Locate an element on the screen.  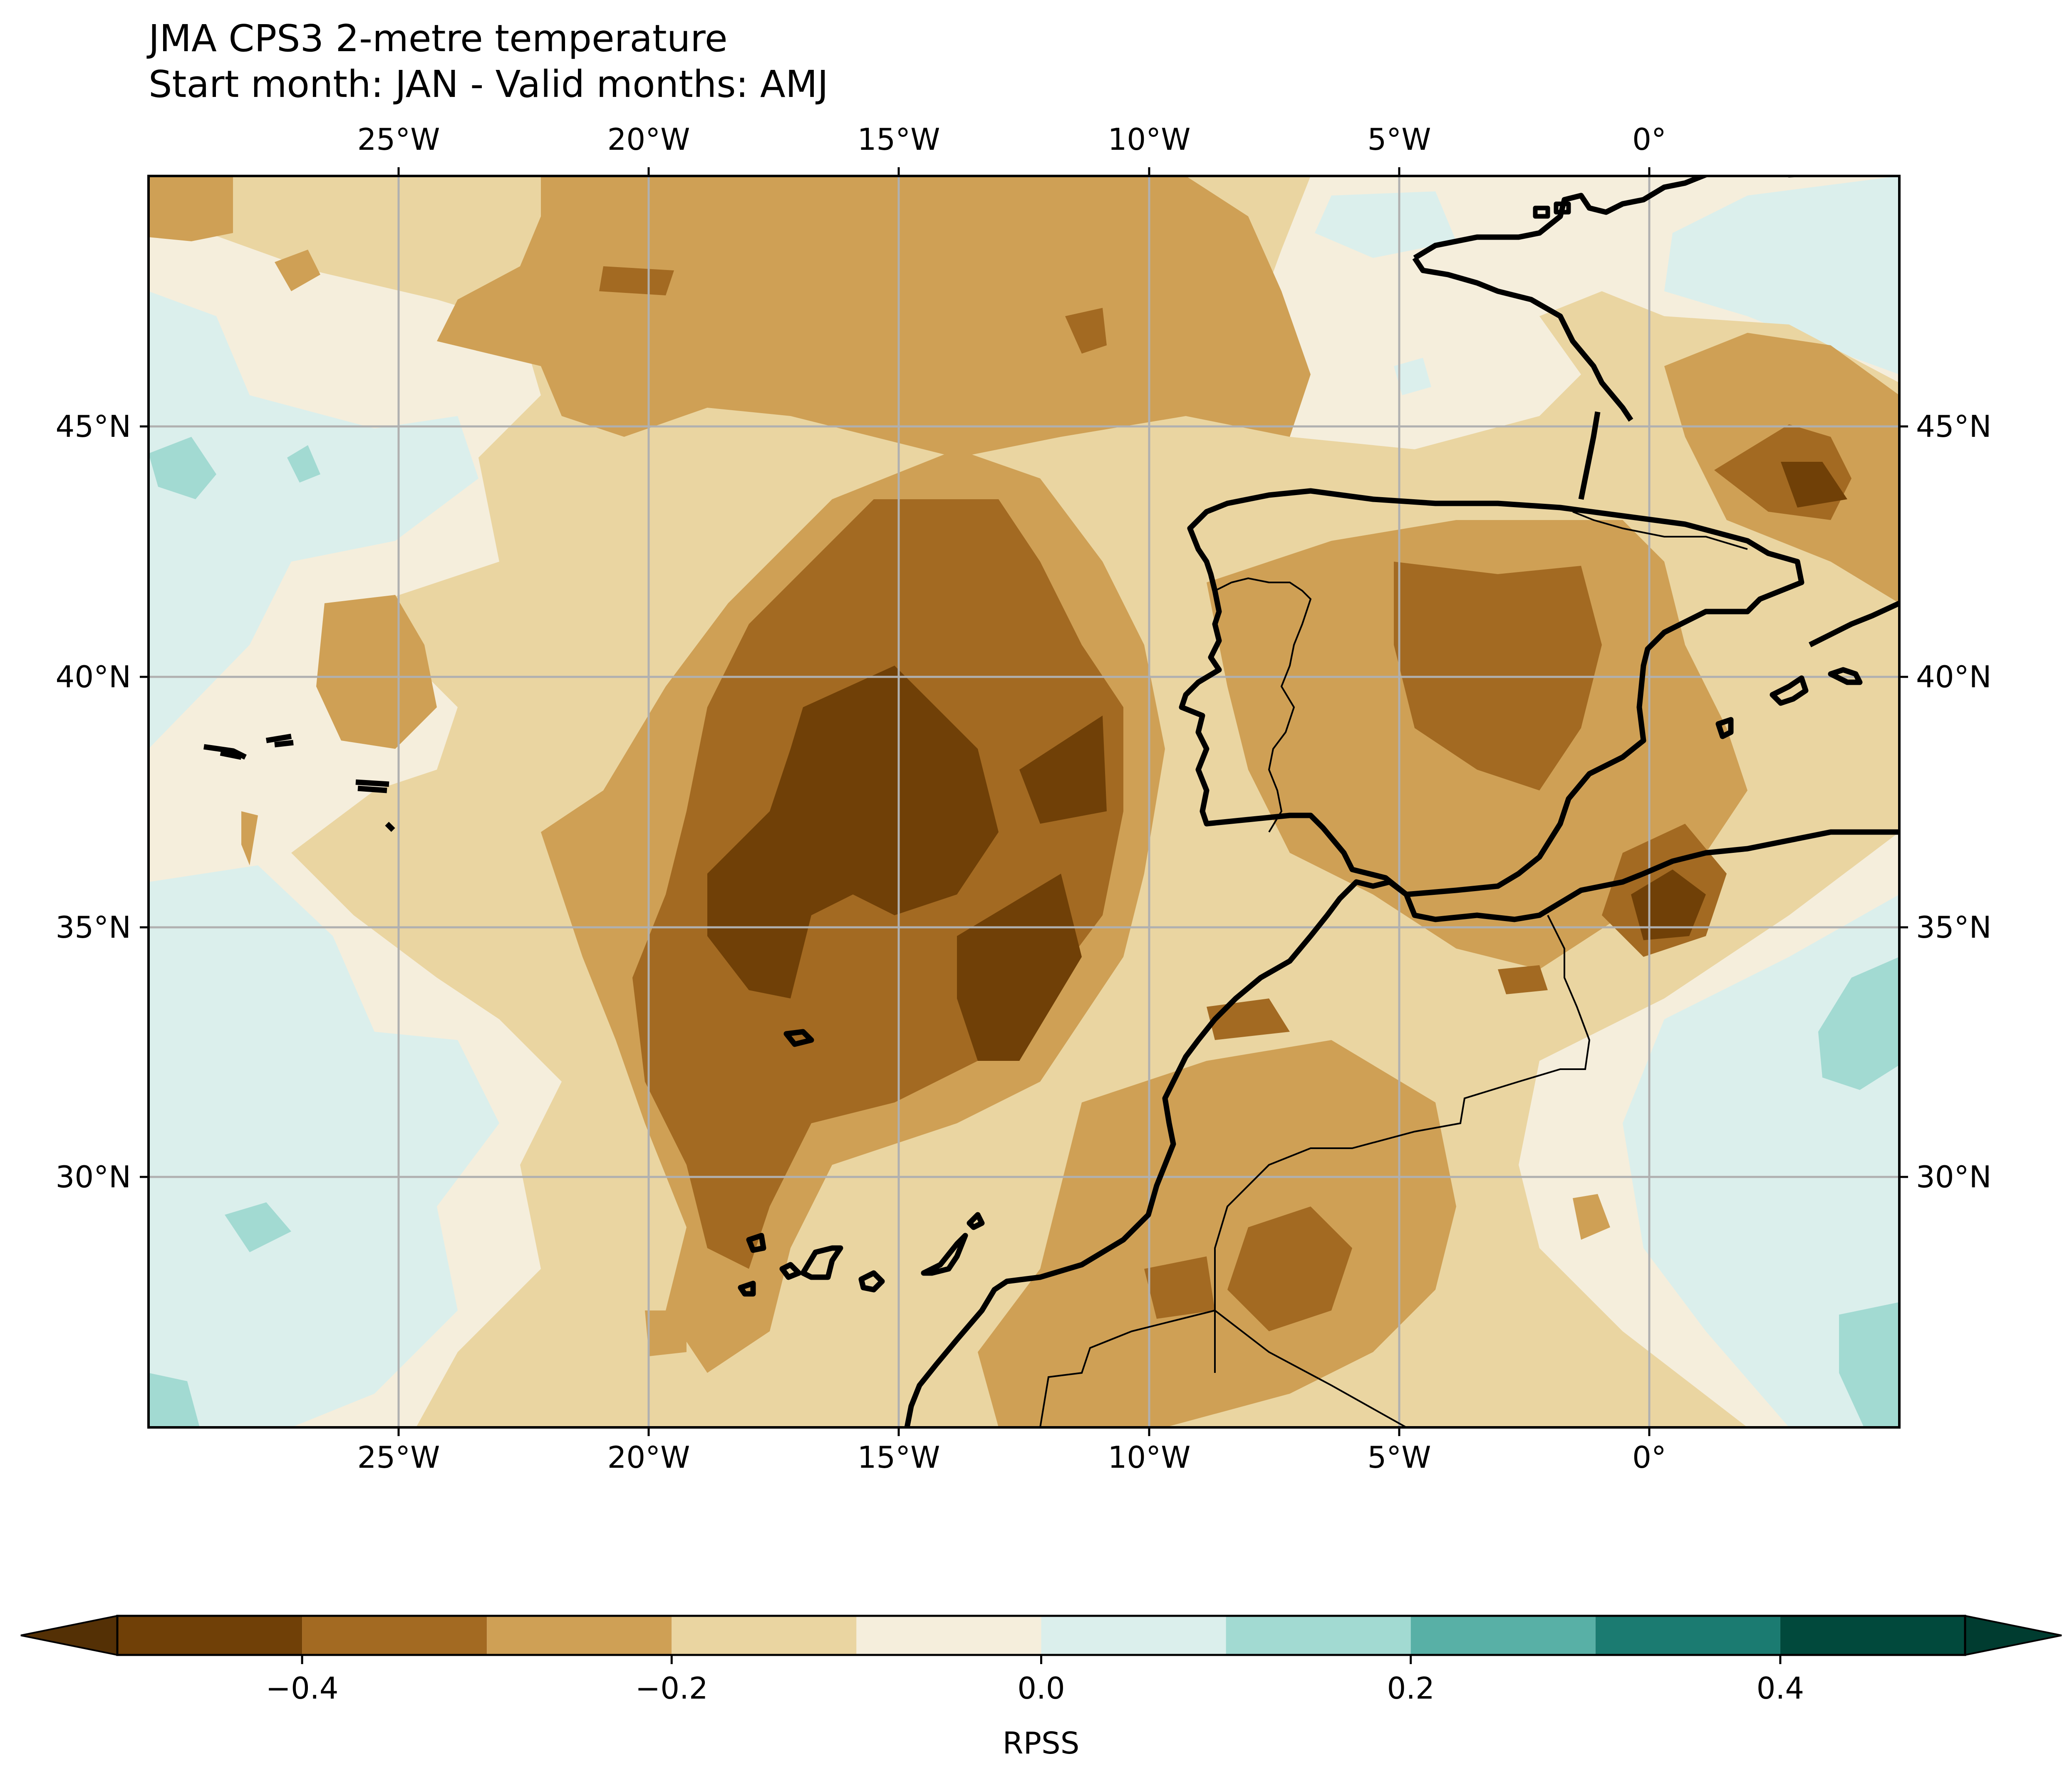
lat-labels-right: 45°N 40°N 35°N 30°N is located at coordinates (1953, 801).